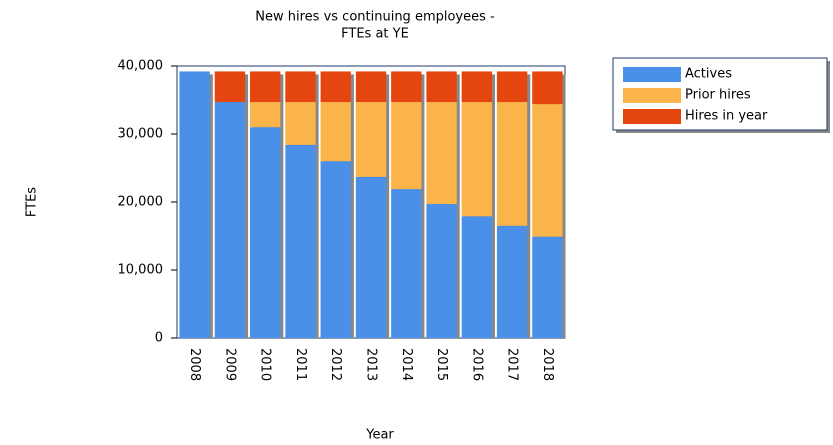  What do you see at coordinates (375, 34) in the screenshot?
I see `chart-title: FTEs at YE` at bounding box center [375, 34].